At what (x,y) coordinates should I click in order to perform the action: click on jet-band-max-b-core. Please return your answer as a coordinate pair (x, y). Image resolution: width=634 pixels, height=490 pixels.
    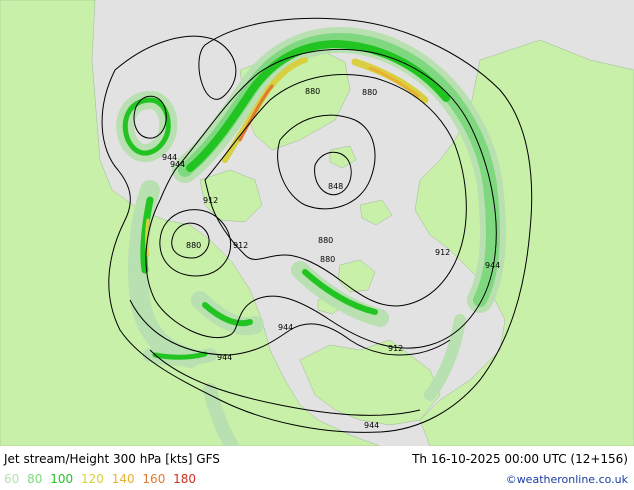
    Looking at the image, I should click on (394, 82).